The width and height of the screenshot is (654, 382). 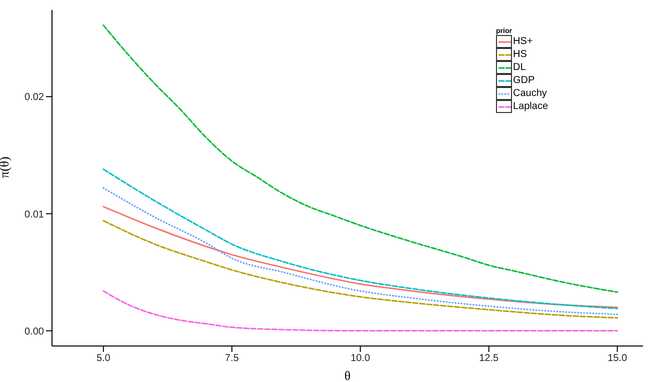 I want to click on legend-label: Cauchy, so click(x=530, y=93).